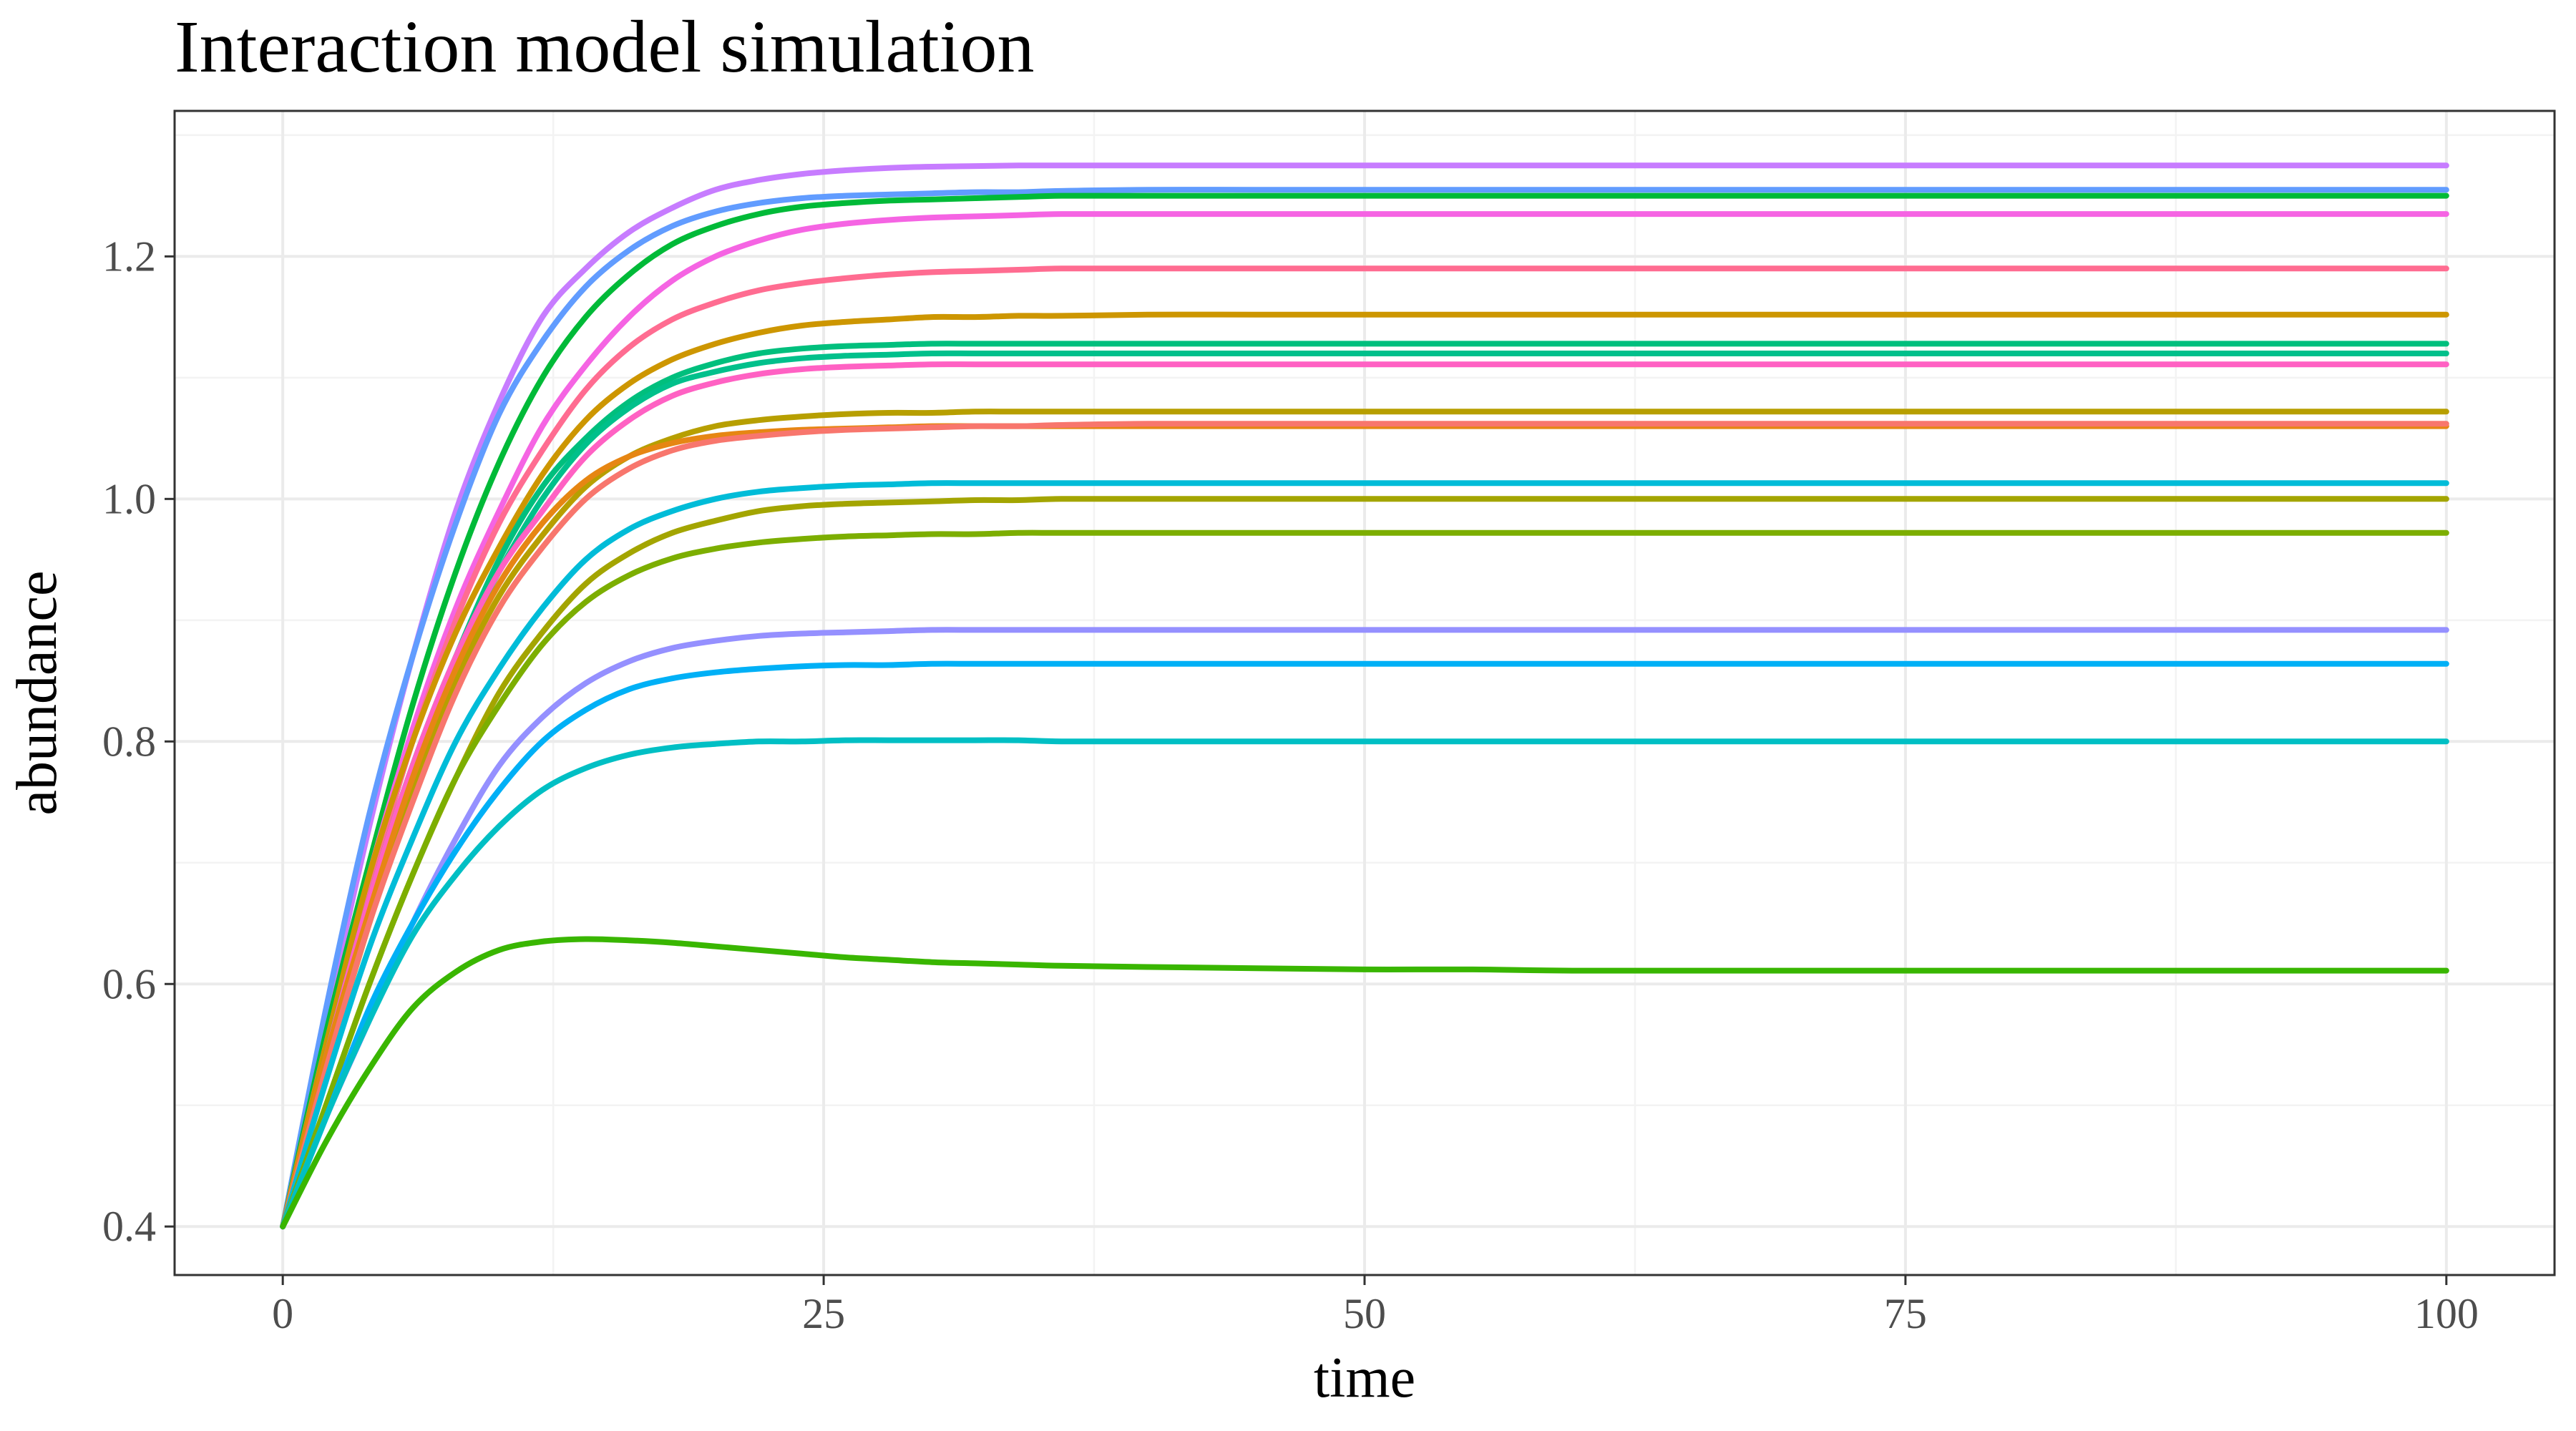  What do you see at coordinates (1364, 1378) in the screenshot?
I see `x-axis-title: time` at bounding box center [1364, 1378].